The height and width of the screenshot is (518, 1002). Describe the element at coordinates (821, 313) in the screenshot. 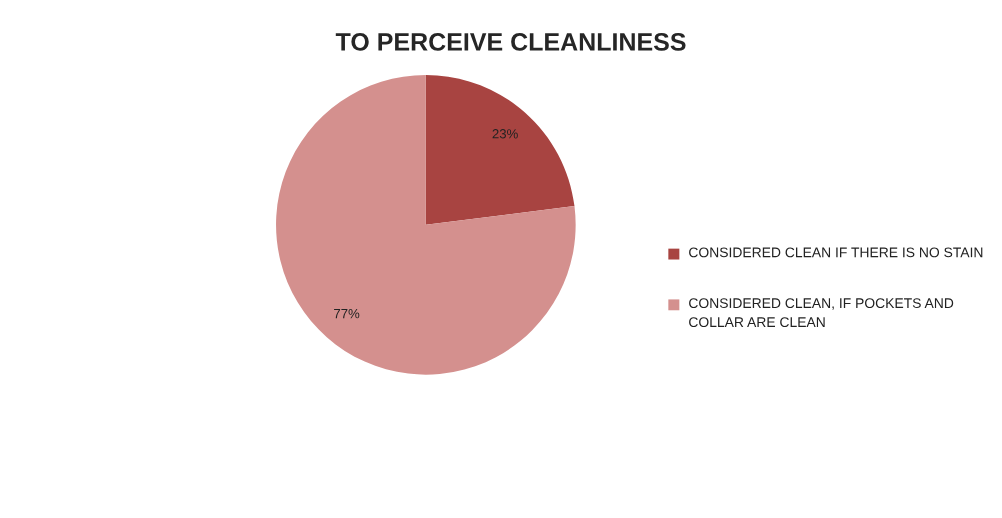

I see `legend-label: CONSIDERED CLEAN, IF POCKETS AND COLLAR ARE CLEAN` at that location.